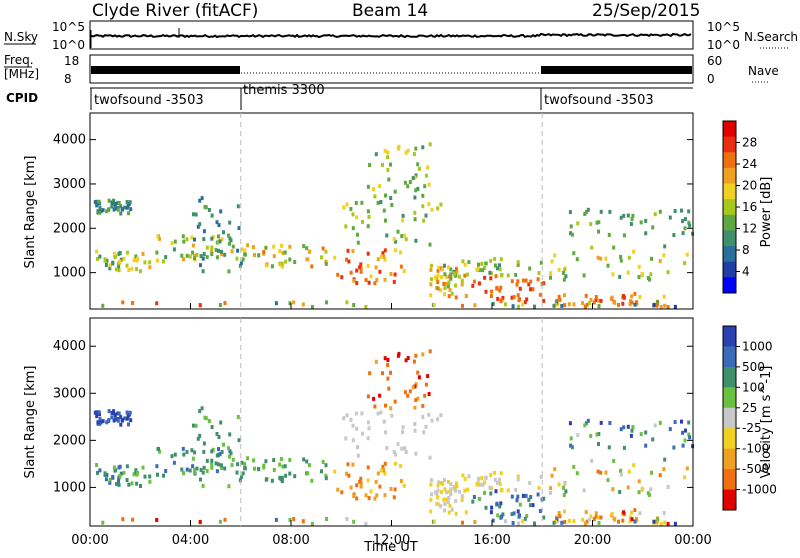  Describe the element at coordinates (71, 61) in the screenshot. I see `freq-tick-top: 18` at that location.